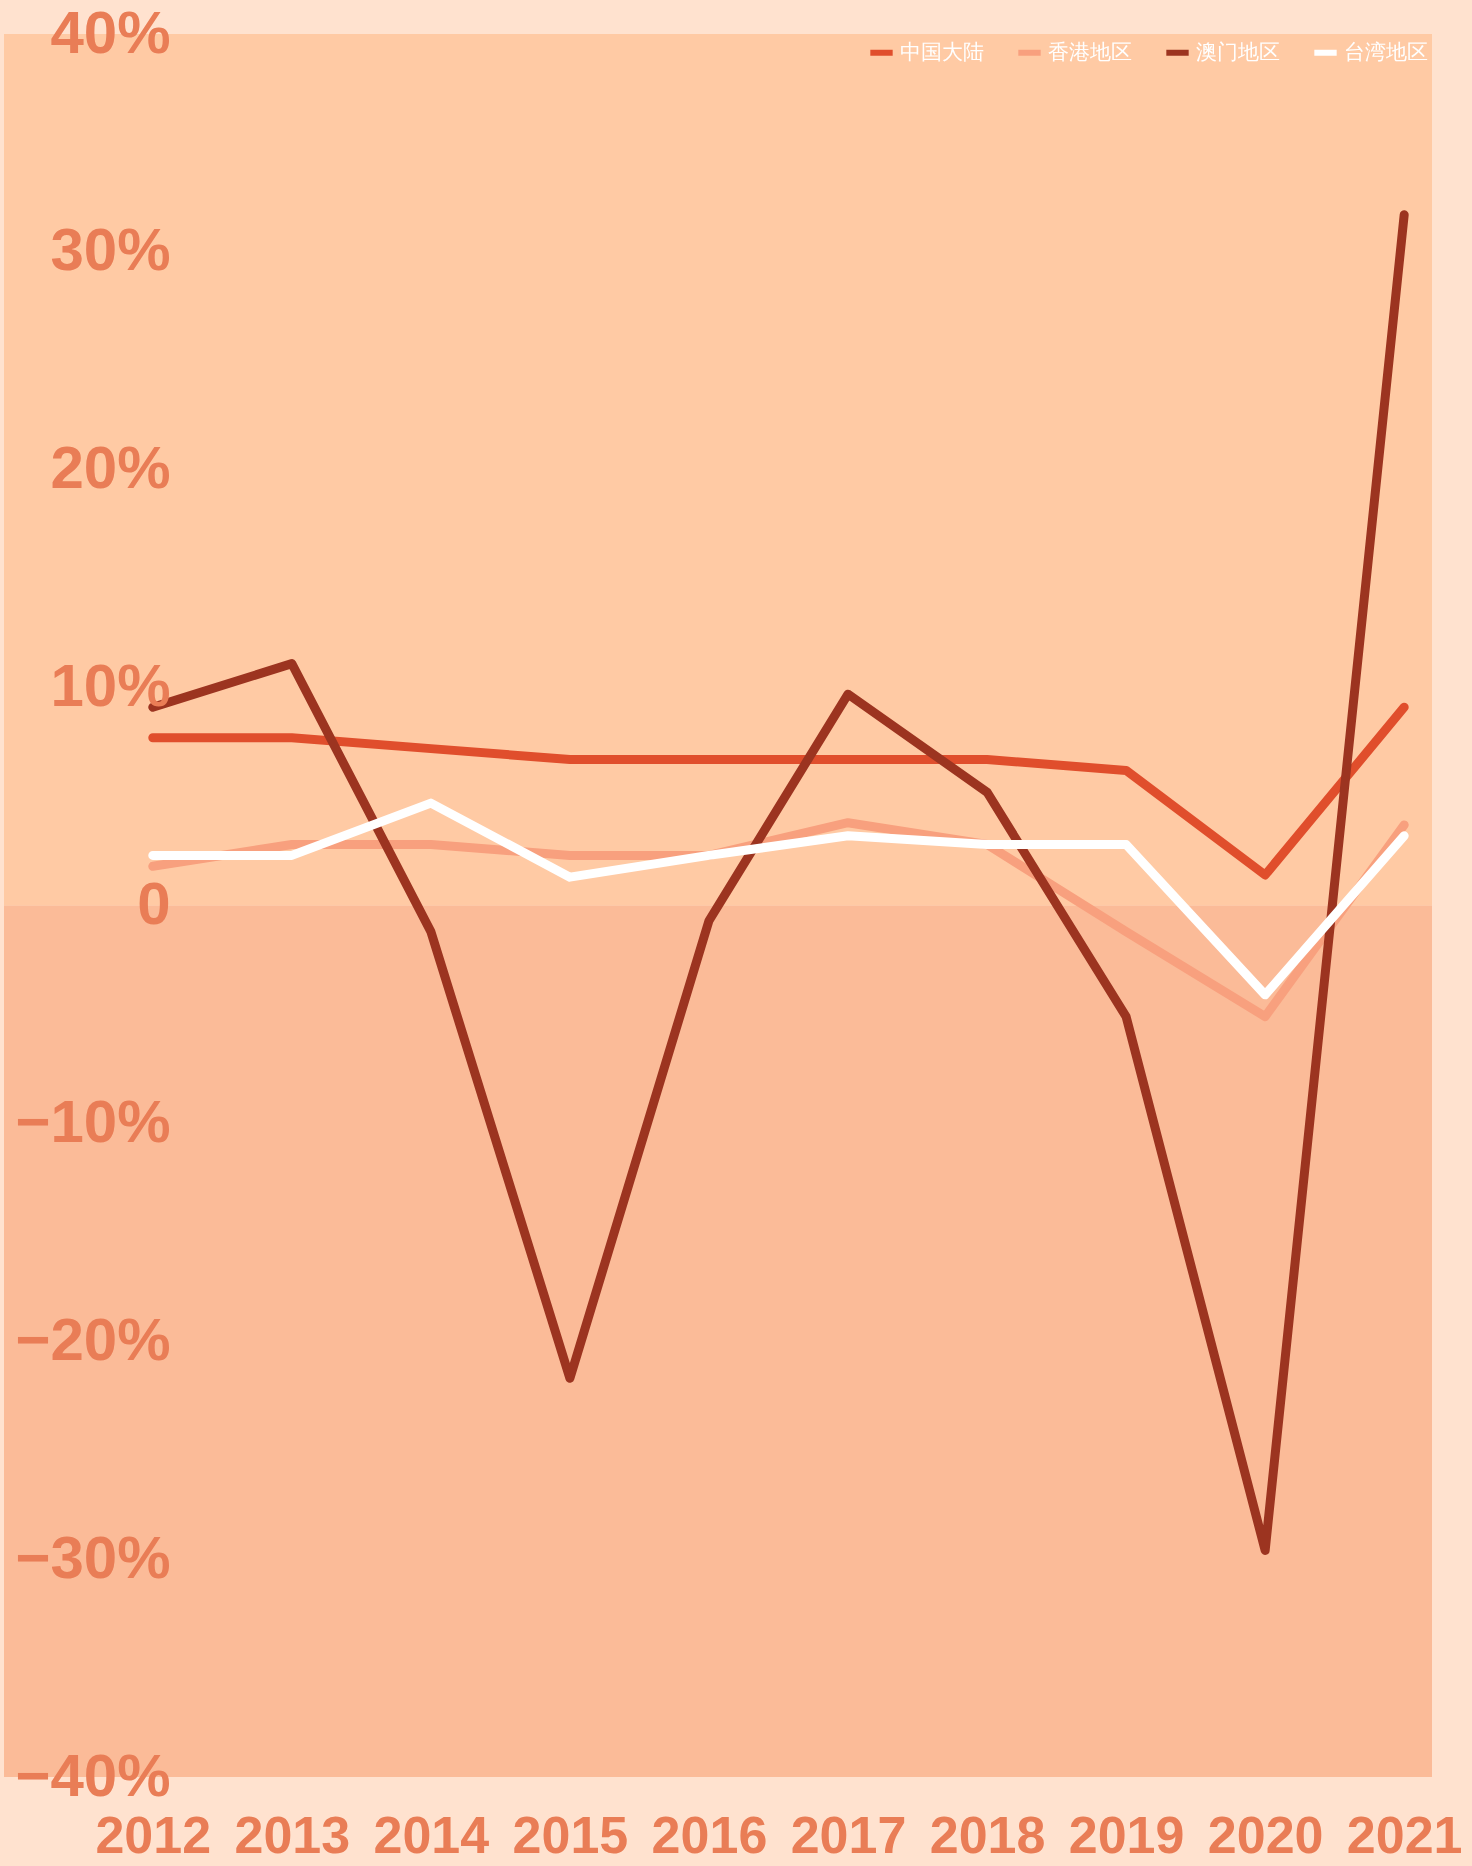 The image size is (1472, 1866). I want to click on y-tick-label: 10%, so click(110, 686).